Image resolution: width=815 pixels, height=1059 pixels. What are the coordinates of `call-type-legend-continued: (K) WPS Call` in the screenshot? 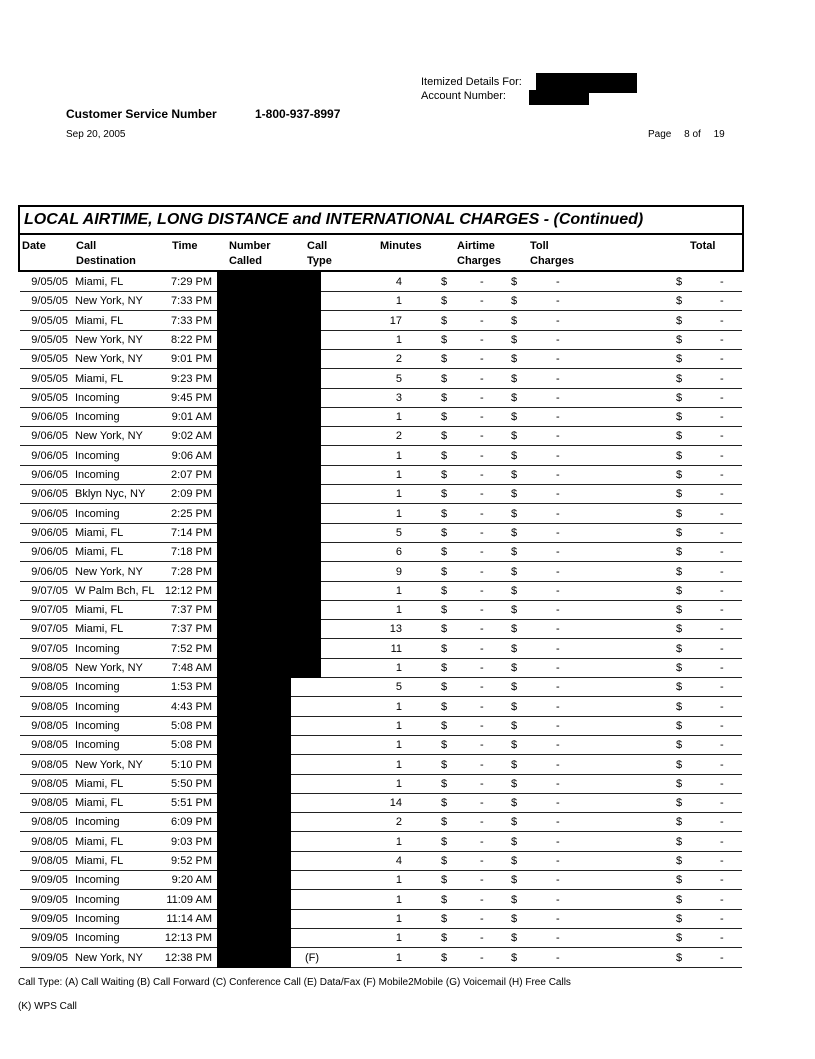 It's located at (47, 1006).